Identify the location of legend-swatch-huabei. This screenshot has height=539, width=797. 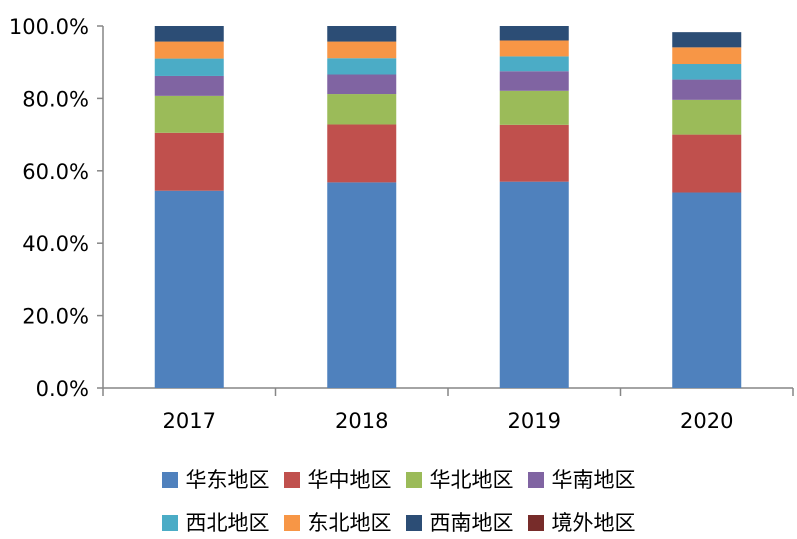
(413, 480).